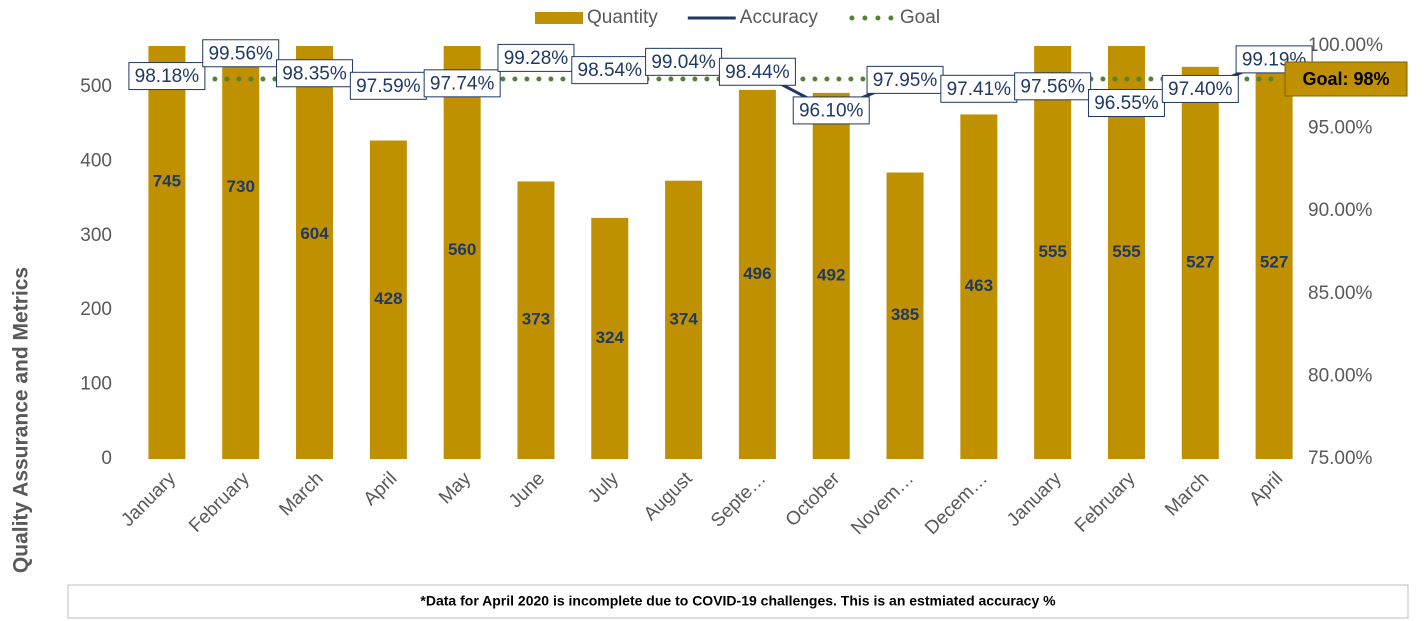 The image size is (1427, 621). Describe the element at coordinates (622, 17) in the screenshot. I see `legend-label: Quantity` at that location.